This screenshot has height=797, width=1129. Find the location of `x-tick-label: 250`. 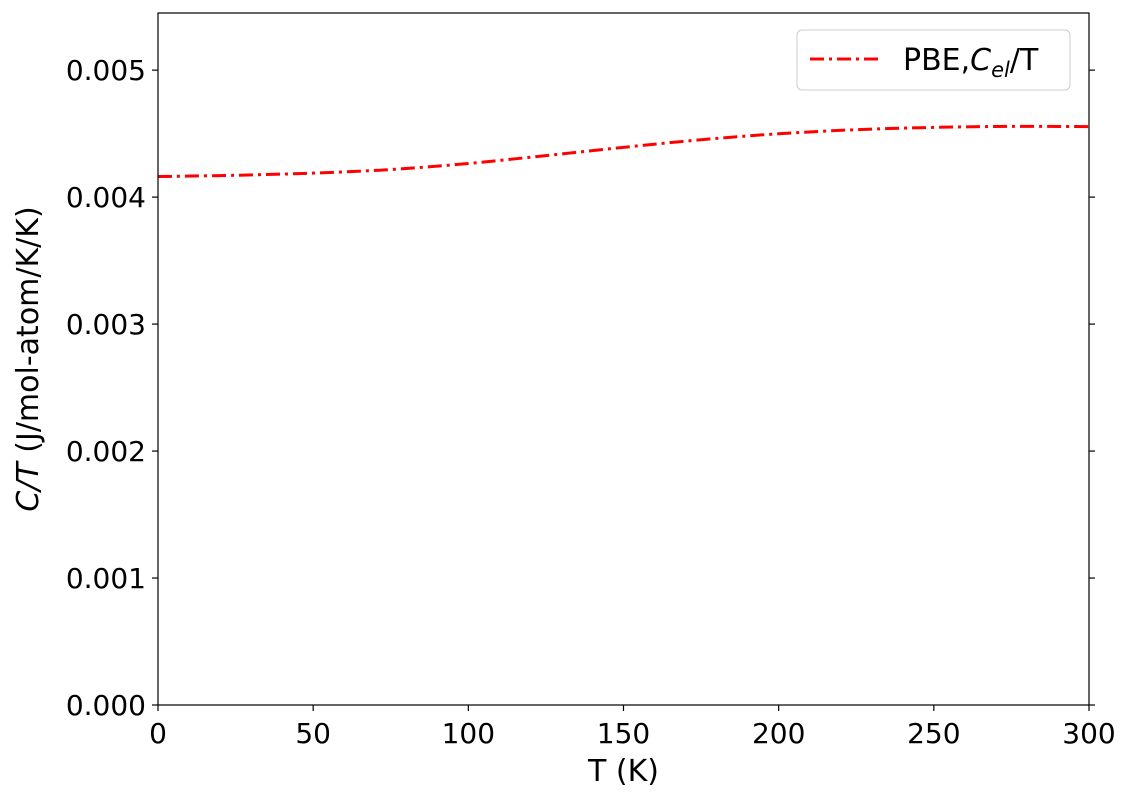

x-tick-label: 250 is located at coordinates (933, 733).